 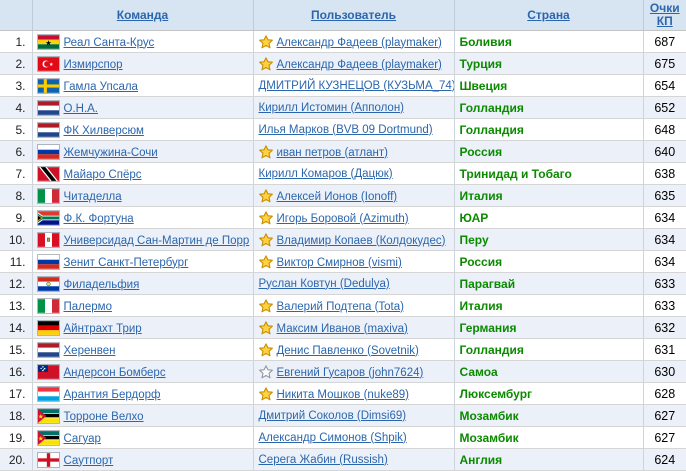 What do you see at coordinates (549, 327) in the screenshot?
I see `country-label: Германия` at bounding box center [549, 327].